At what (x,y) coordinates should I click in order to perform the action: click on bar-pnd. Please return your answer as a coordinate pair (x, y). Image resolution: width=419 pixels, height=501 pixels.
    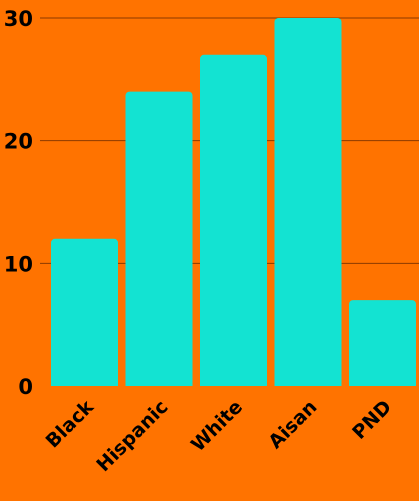
    Looking at the image, I should click on (382, 343).